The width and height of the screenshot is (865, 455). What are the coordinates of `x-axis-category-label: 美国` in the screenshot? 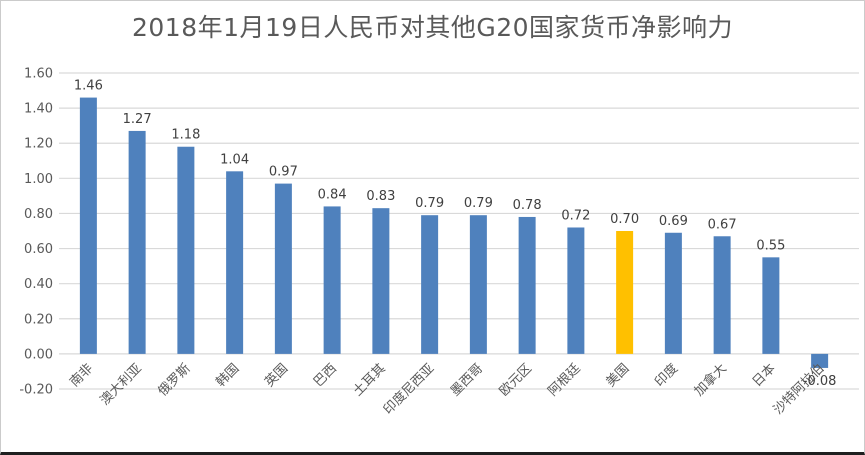 It's located at (617, 375).